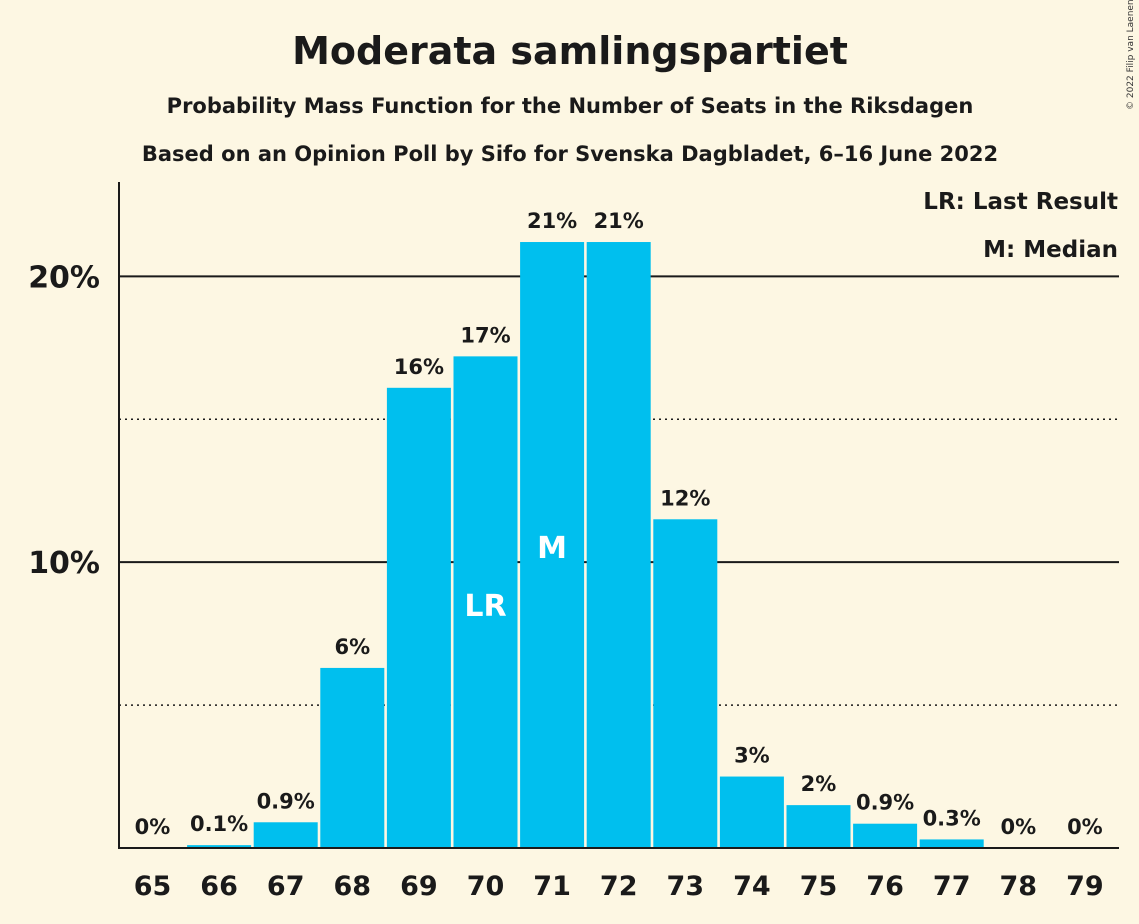 This screenshot has width=1139, height=924. Describe the element at coordinates (552, 548) in the screenshot. I see `bar-marker-label: M` at that location.